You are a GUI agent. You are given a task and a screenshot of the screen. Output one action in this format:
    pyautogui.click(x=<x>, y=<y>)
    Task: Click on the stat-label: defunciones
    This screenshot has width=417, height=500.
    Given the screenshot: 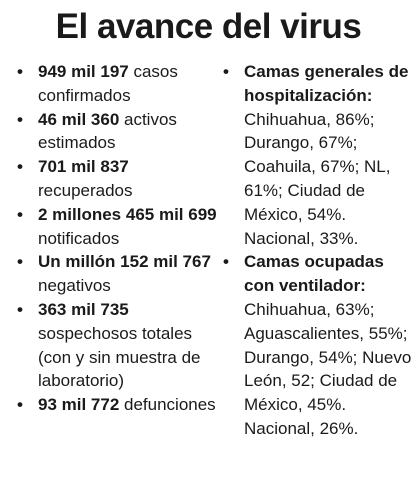 What is the action you would take?
    pyautogui.click(x=167, y=405)
    